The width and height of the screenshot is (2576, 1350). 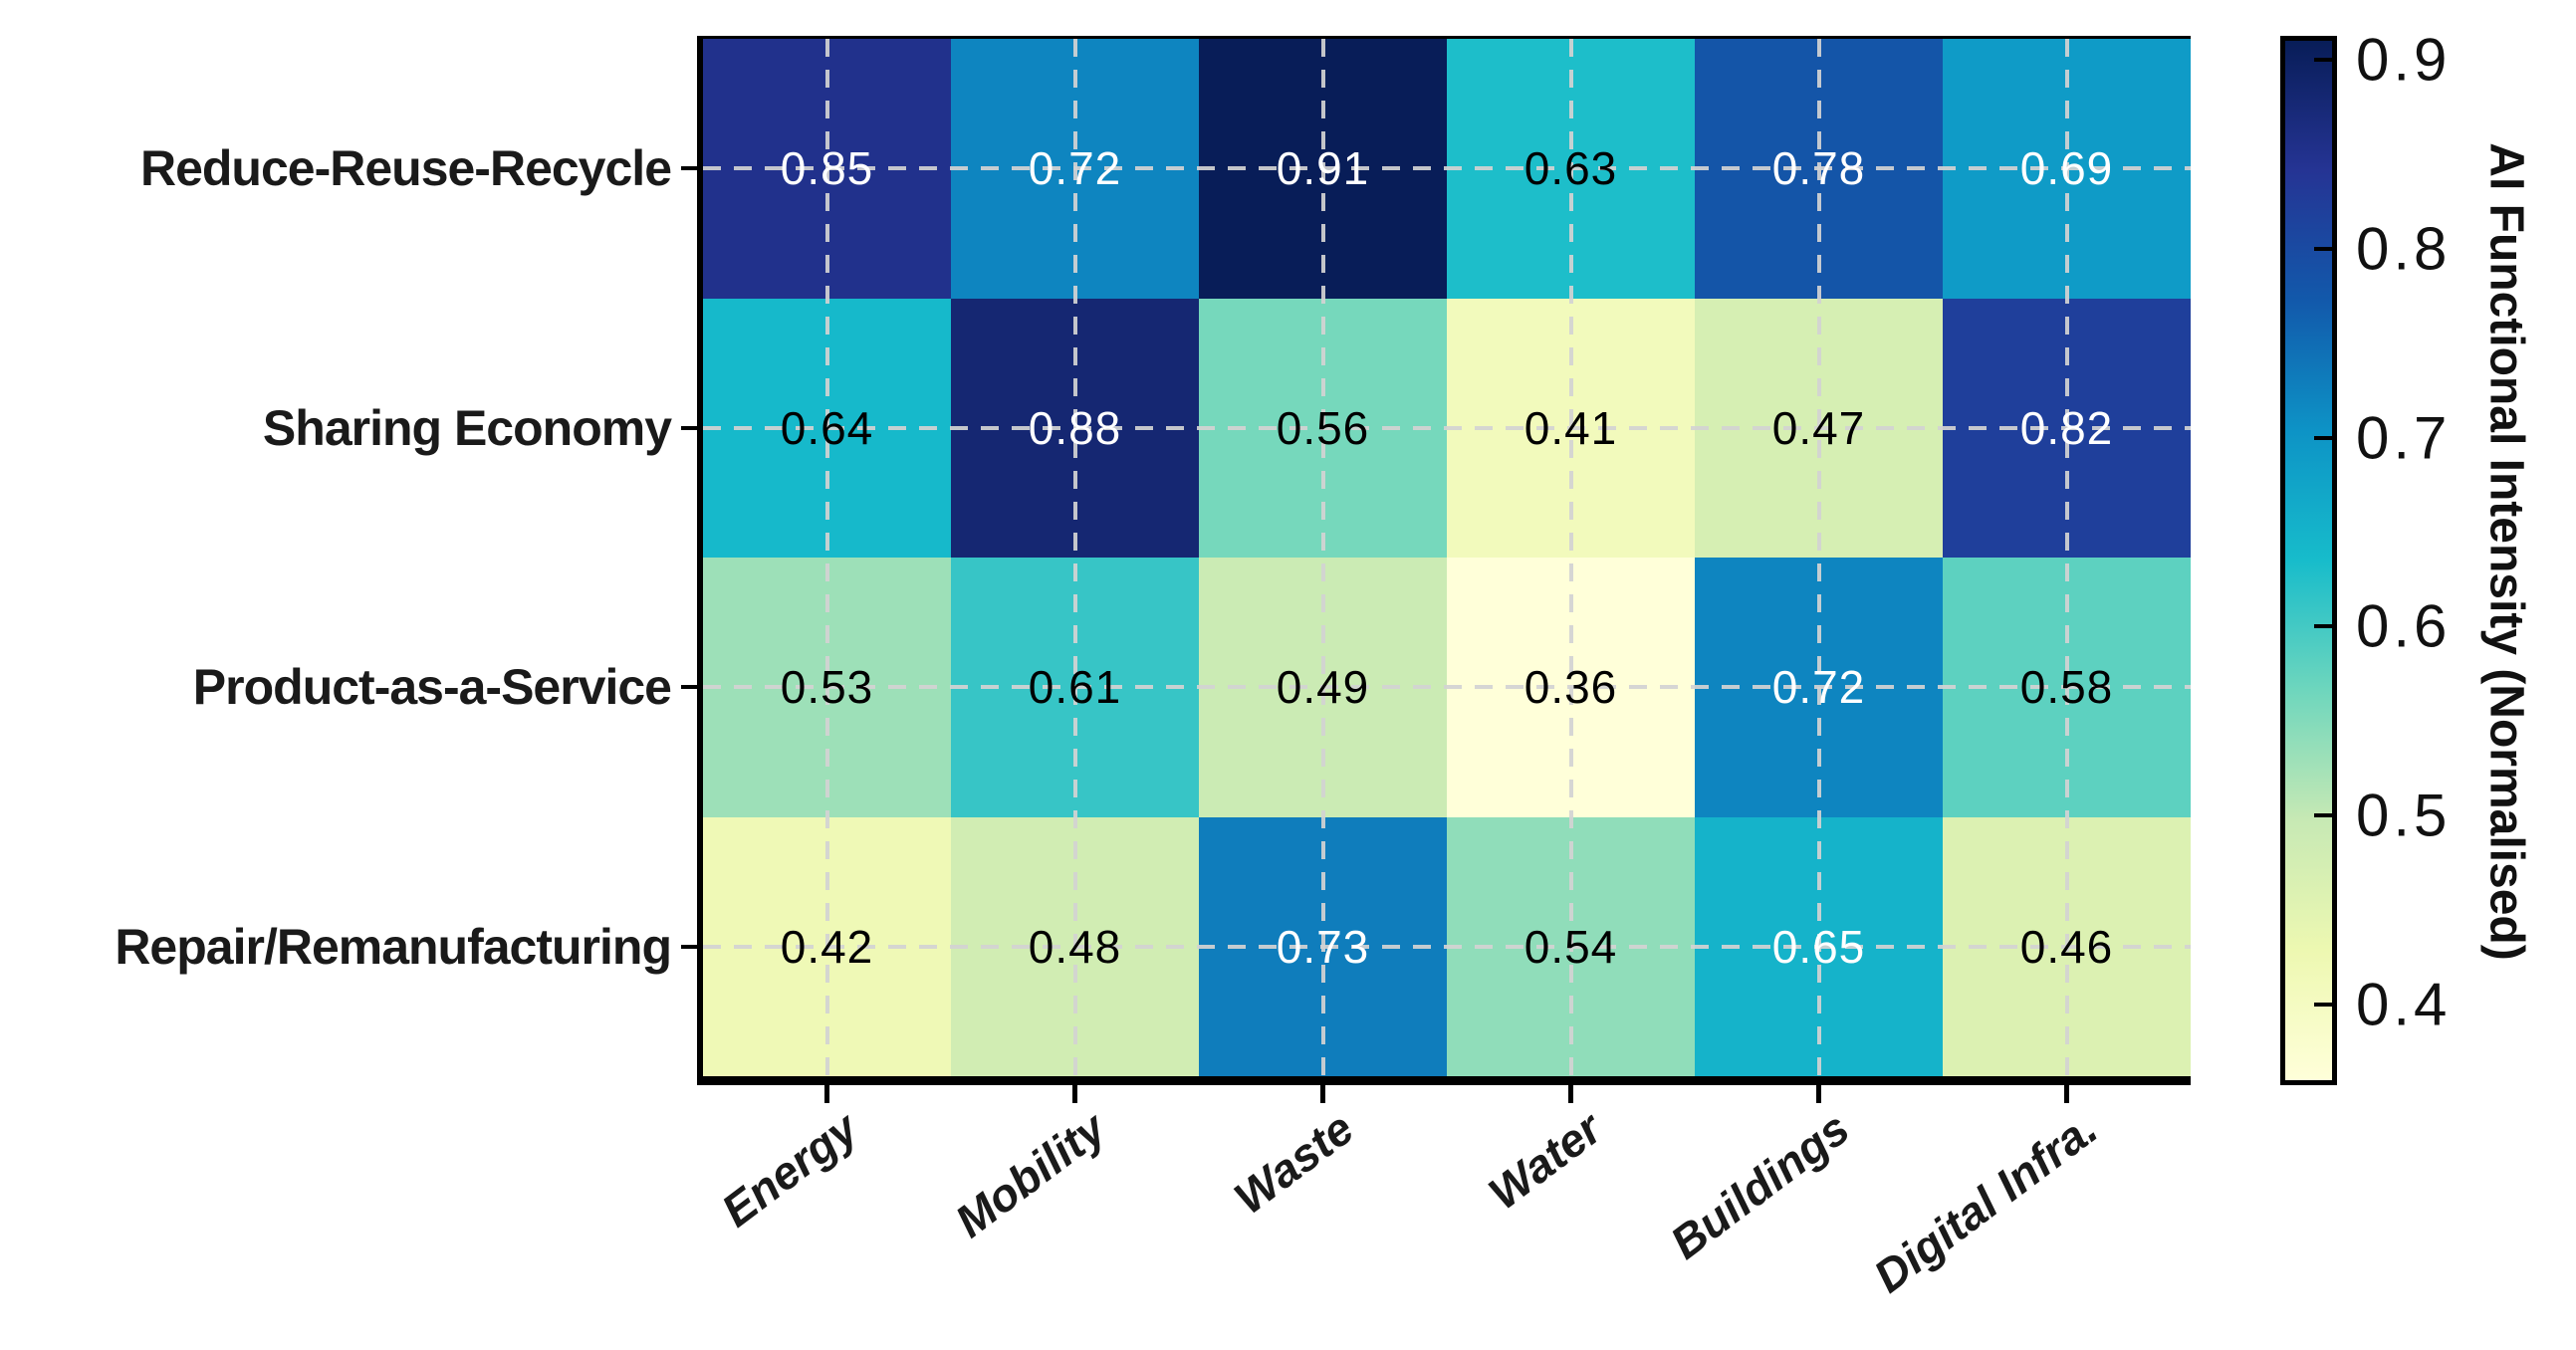 I want to click on cell-value: 0.36, so click(x=1570, y=687).